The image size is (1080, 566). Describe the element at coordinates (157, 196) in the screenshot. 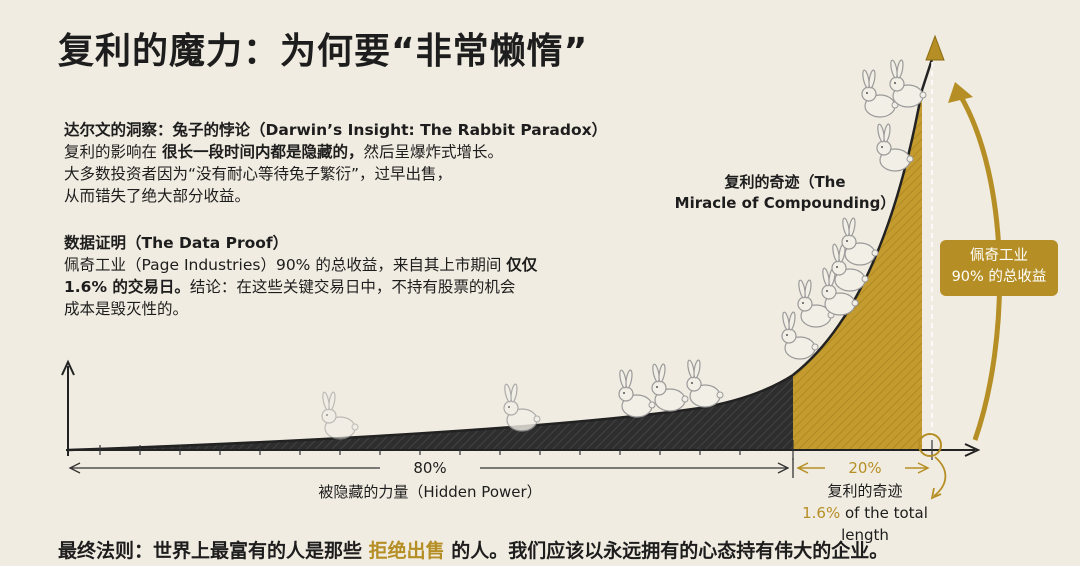

I see `insight-line-3: 从而错失了绝大部分收益。` at that location.